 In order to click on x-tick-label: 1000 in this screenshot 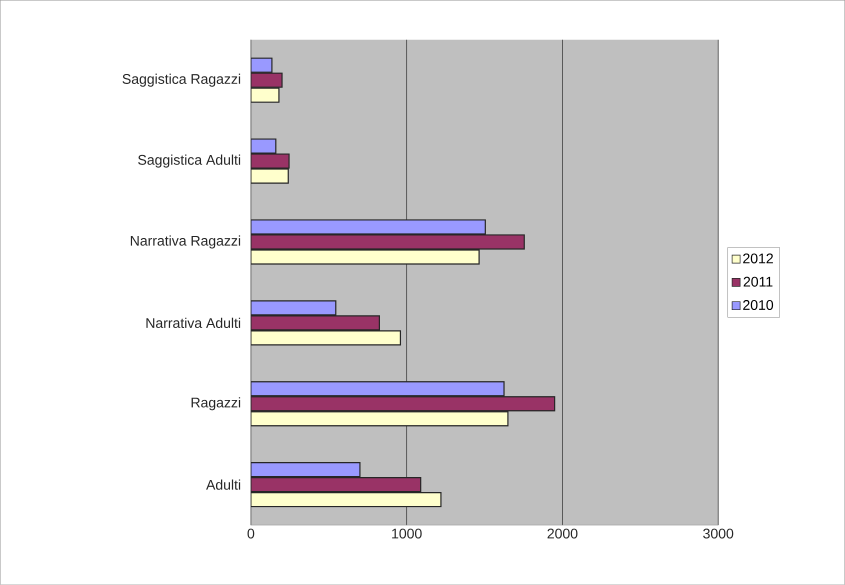, I will do `click(407, 533)`.